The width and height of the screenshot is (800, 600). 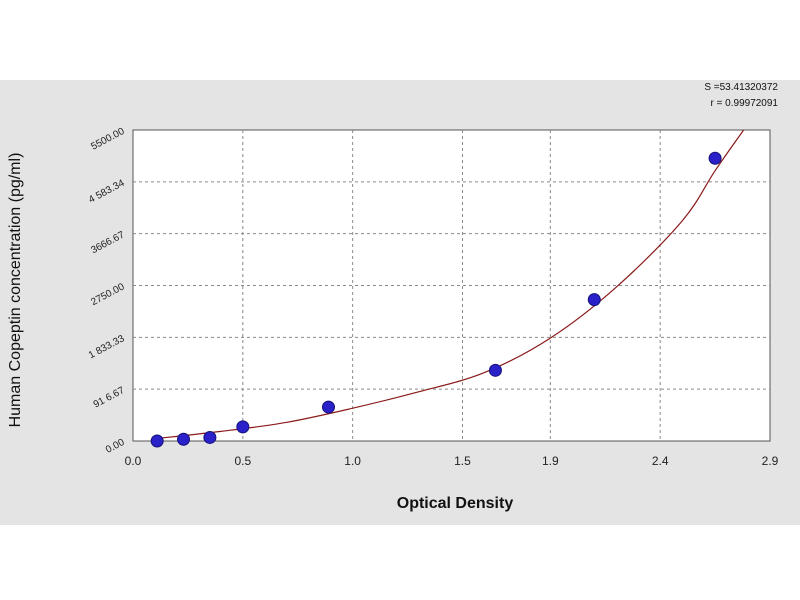 I want to click on y-tick-label: 0.00, so click(x=115, y=446).